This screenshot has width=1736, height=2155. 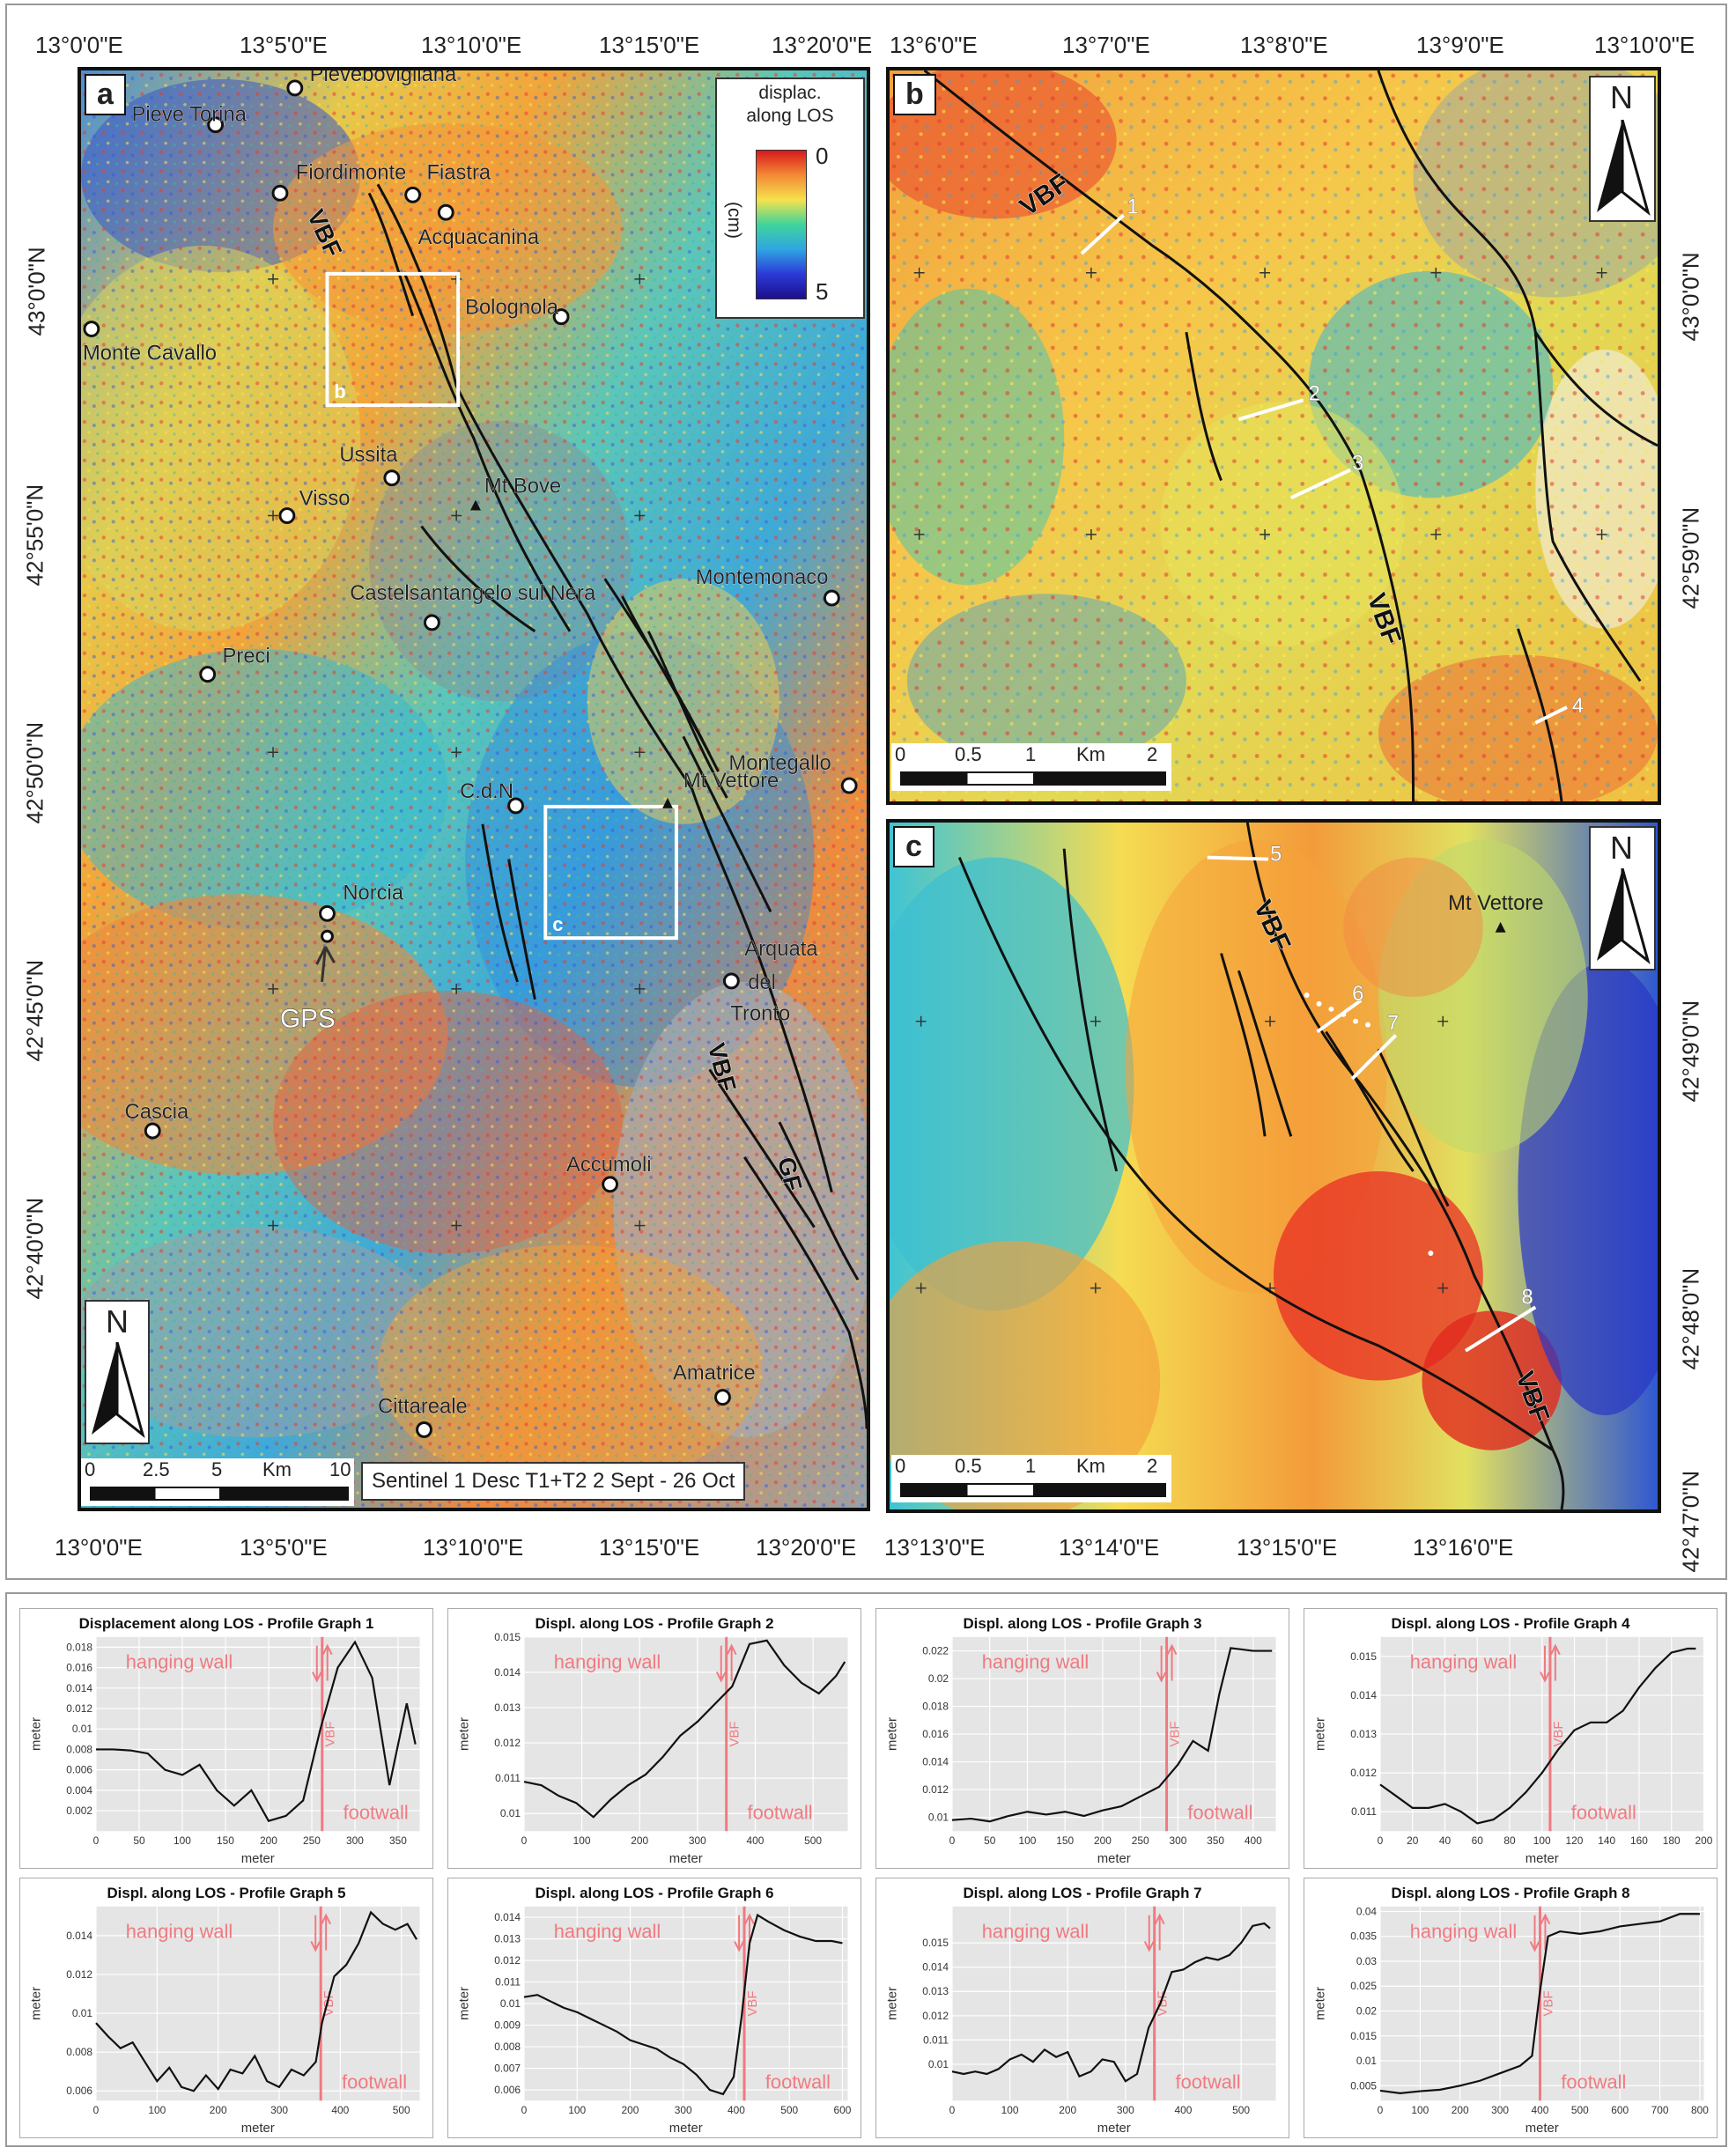 What do you see at coordinates (1367, 1911) in the screenshot?
I see `y-tick-label: 0.04` at bounding box center [1367, 1911].